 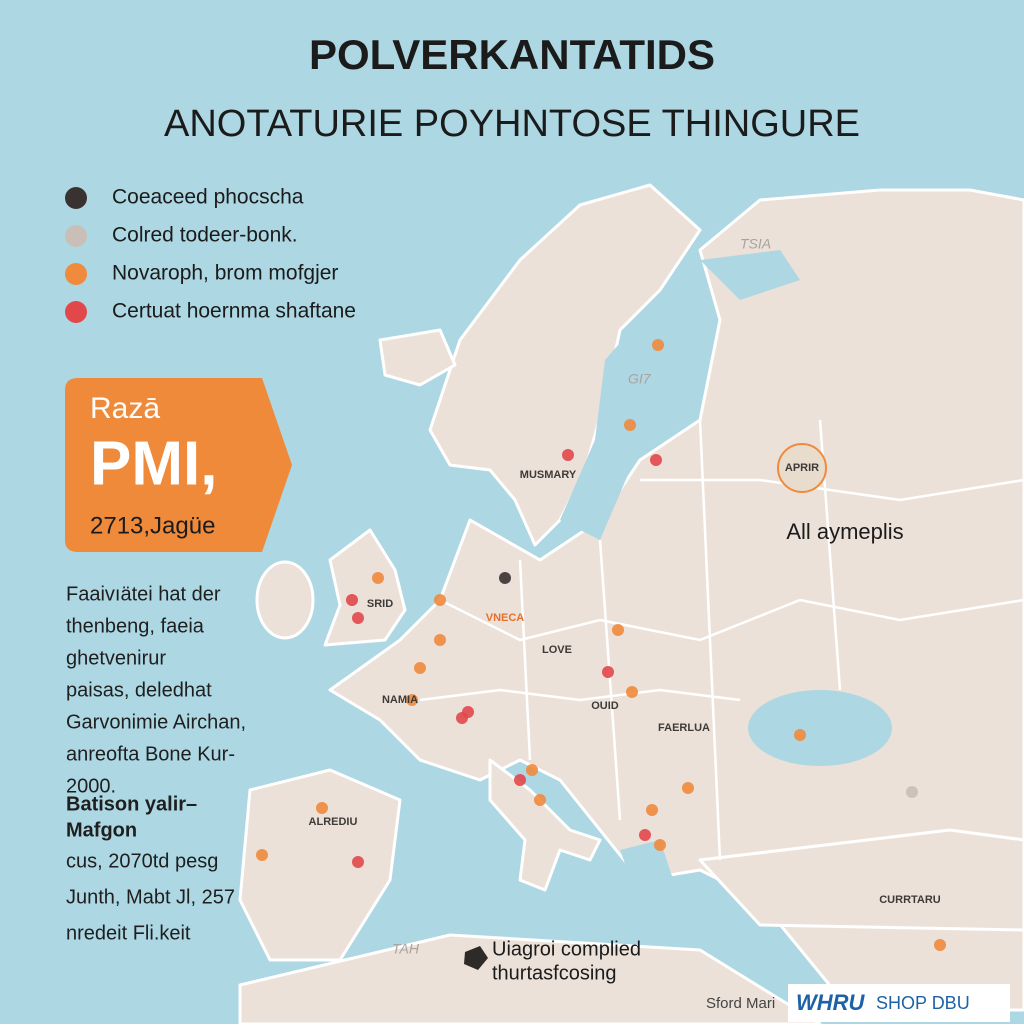 What do you see at coordinates (150, 754) in the screenshot?
I see `note-line: anreofta Bone Kur-` at bounding box center [150, 754].